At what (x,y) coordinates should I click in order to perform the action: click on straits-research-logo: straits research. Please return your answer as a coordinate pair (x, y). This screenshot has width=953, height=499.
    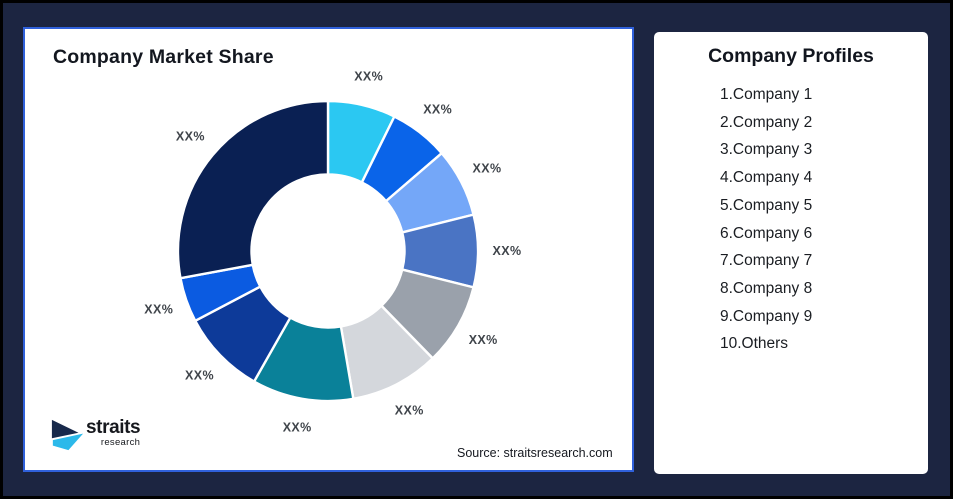
    Looking at the image, I should click on (95, 434).